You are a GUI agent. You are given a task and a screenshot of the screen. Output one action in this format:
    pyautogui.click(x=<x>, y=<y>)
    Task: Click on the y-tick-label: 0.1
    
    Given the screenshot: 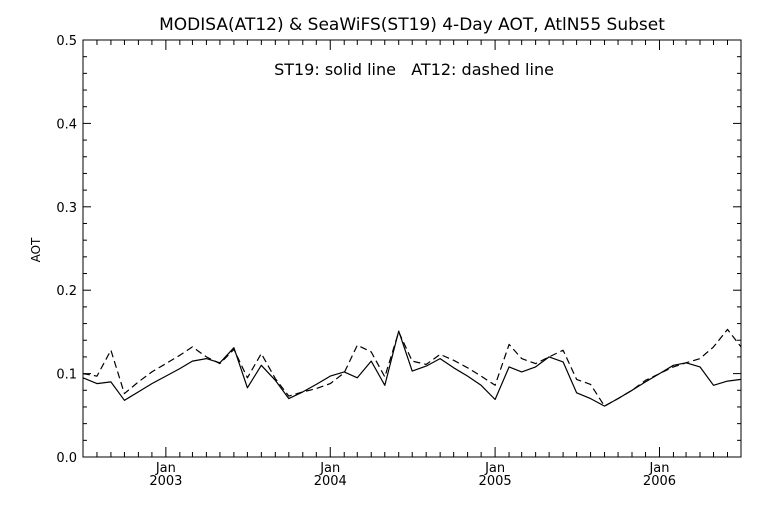 What is the action you would take?
    pyautogui.click(x=66, y=375)
    